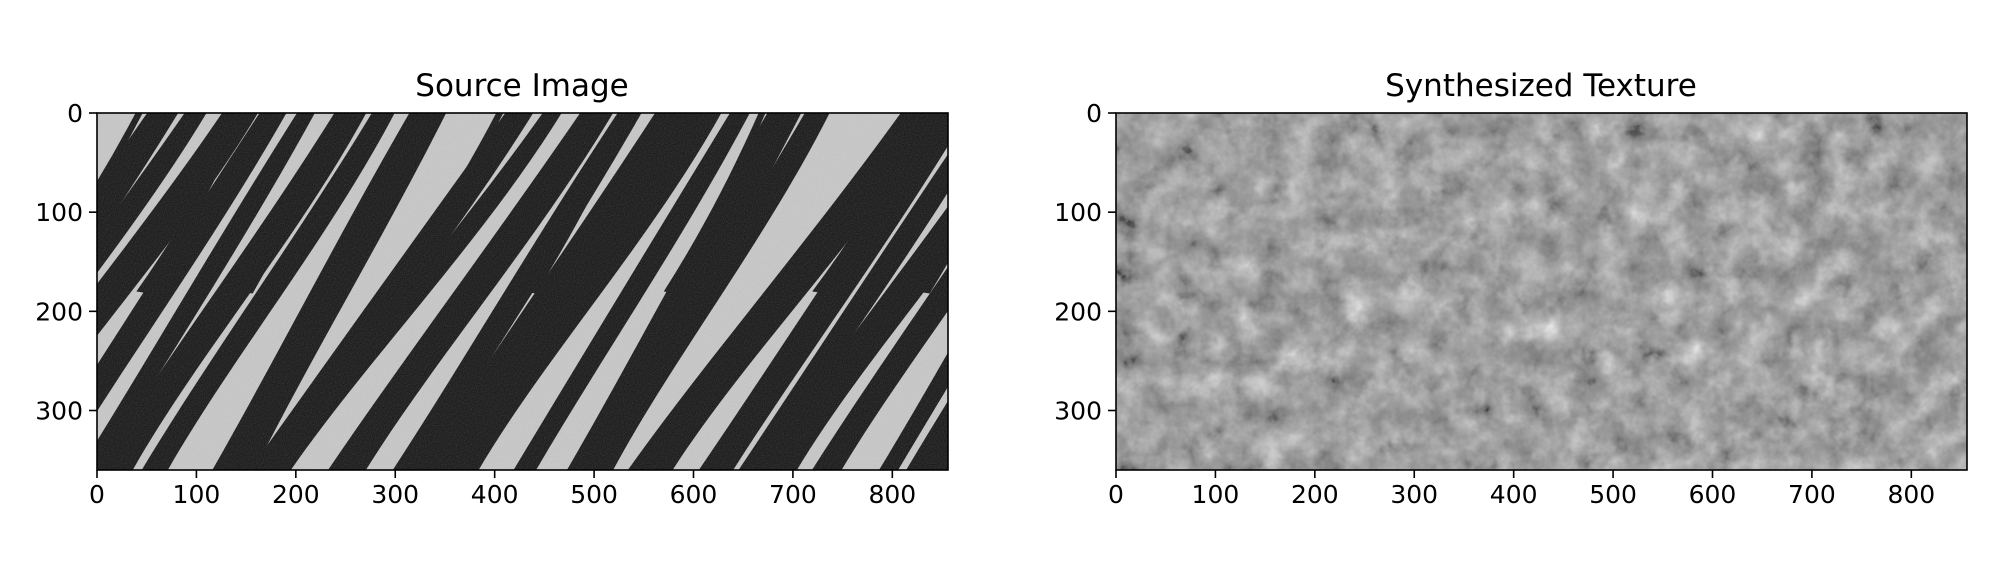 This screenshot has height=586, width=2002. I want to click on panel-title: Synthesized Texture, so click(1541, 86).